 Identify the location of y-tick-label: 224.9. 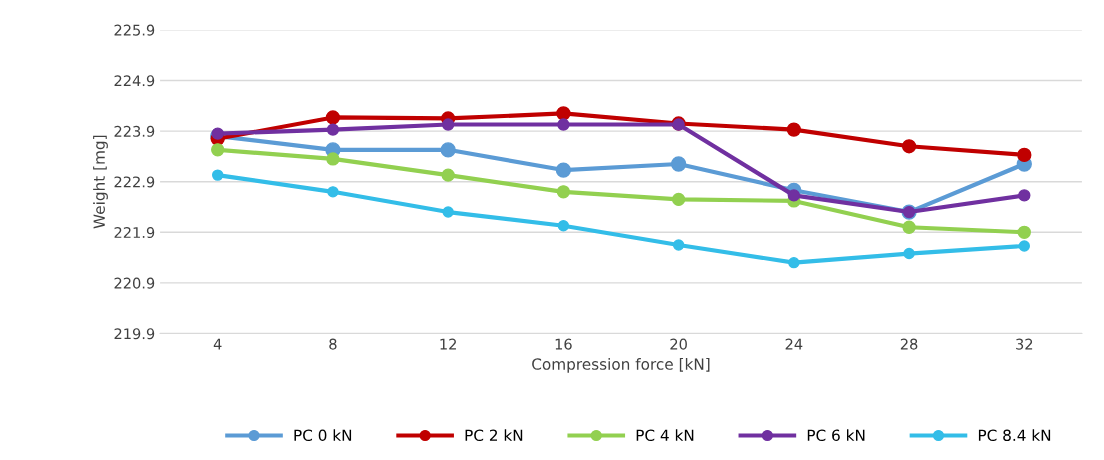
(134, 81).